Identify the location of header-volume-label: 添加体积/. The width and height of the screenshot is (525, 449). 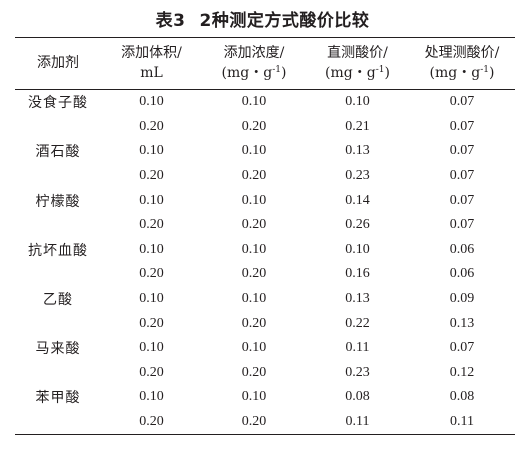
(151, 53).